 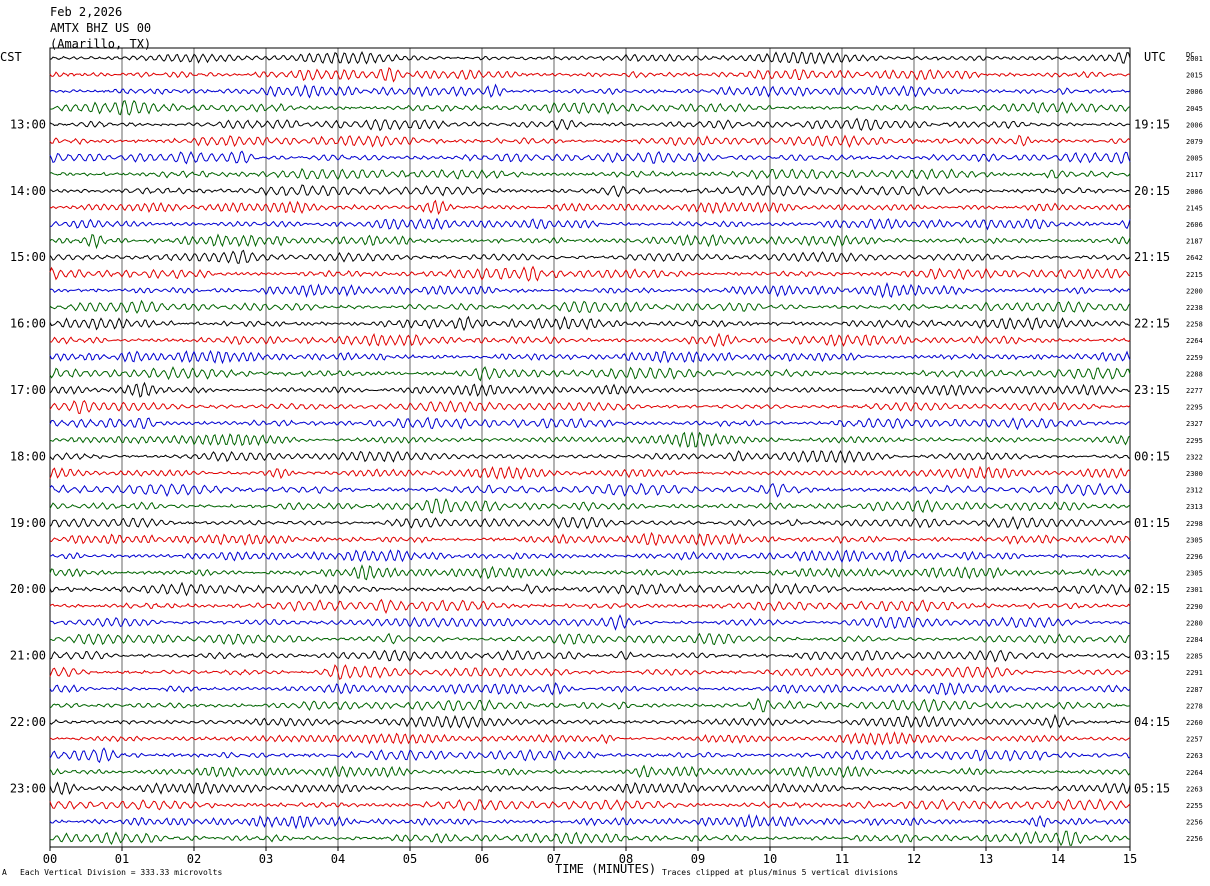 I want to click on right-hour-label: 02:15, so click(x=1152, y=589).